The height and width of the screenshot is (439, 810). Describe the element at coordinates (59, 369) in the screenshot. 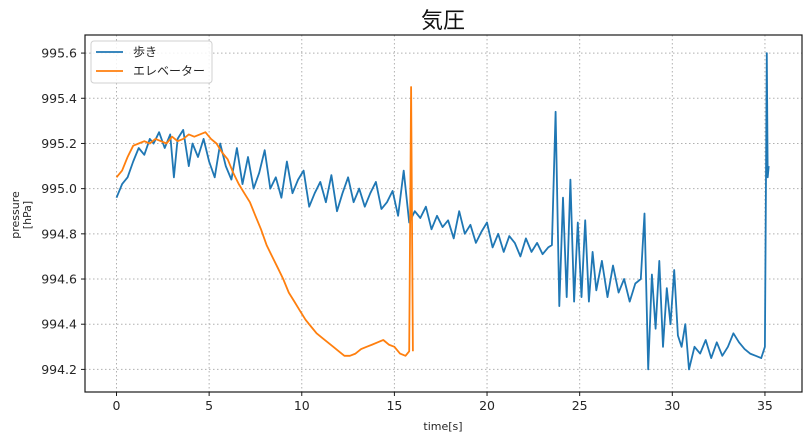

I see `y-tick-label: 994.2` at that location.